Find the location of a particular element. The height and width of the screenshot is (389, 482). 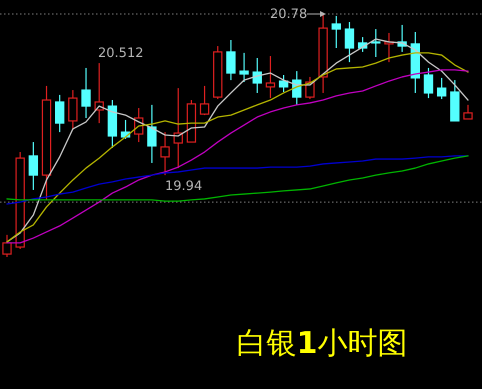

title: 白银1小时图 is located at coordinates (322, 343).